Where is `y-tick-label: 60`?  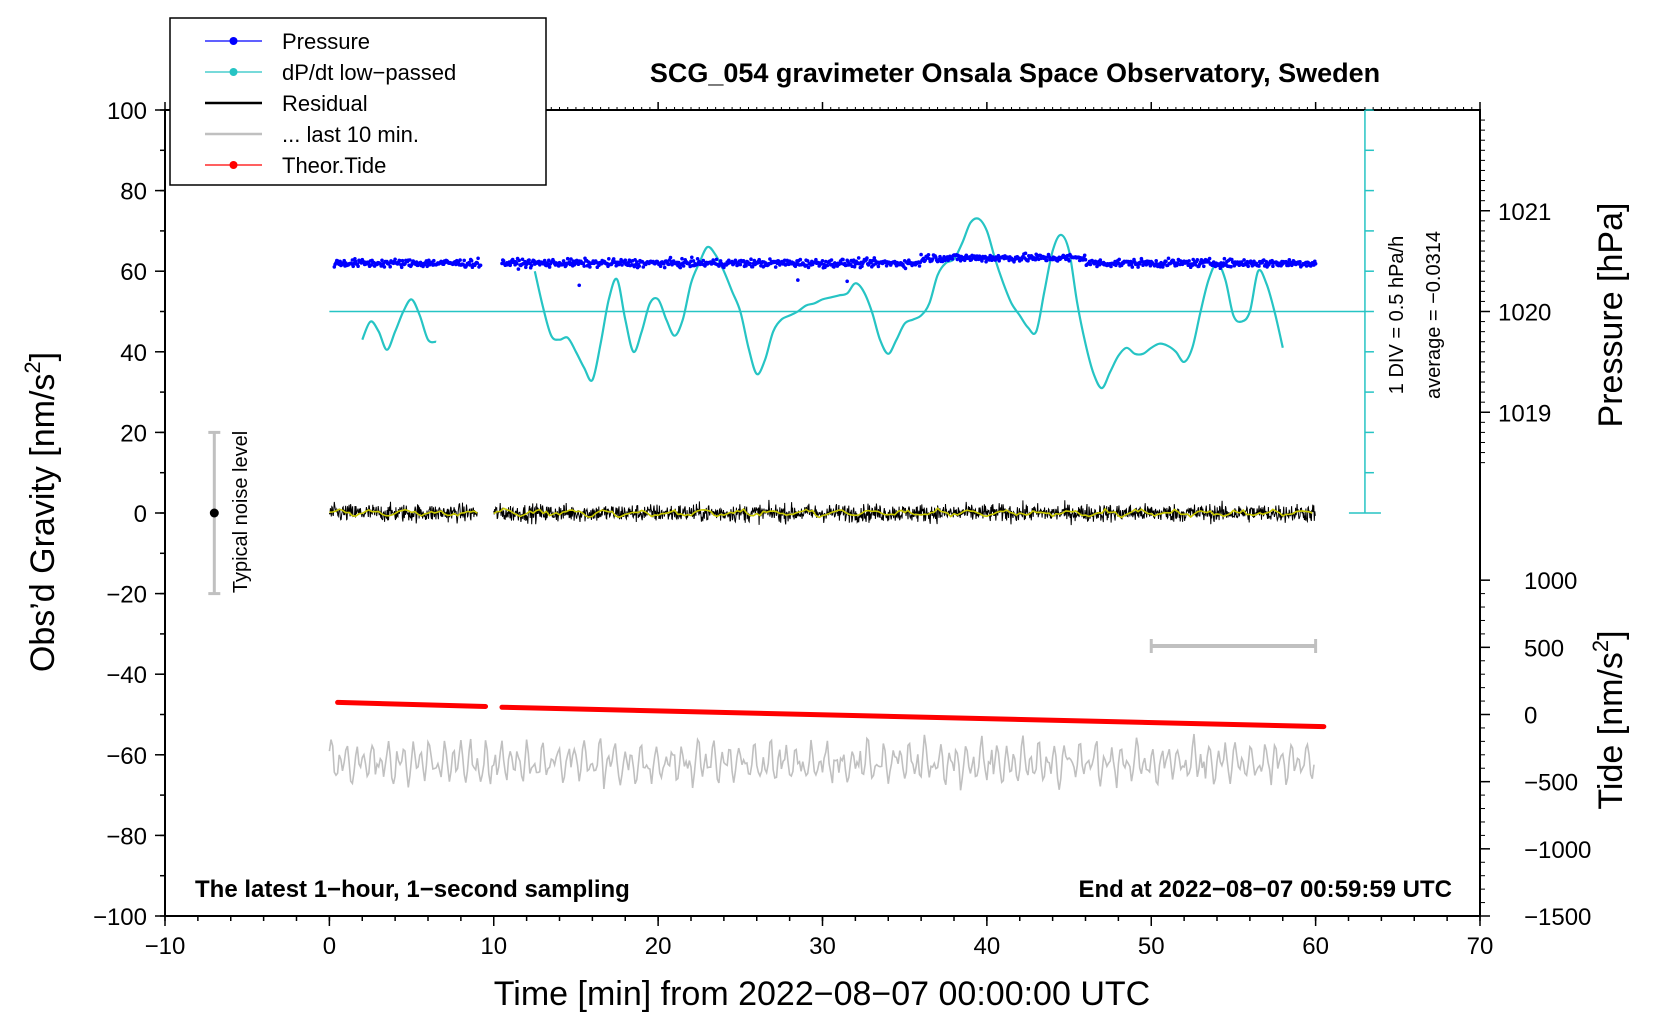
y-tick-label: 60 is located at coordinates (133, 272).